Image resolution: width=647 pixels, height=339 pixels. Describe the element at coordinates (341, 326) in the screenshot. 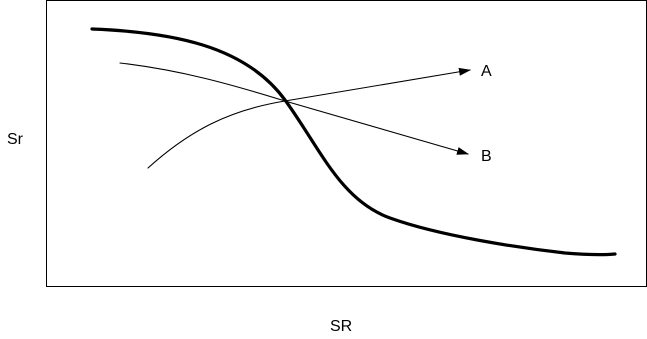

I see `x-axis-label: SR` at that location.